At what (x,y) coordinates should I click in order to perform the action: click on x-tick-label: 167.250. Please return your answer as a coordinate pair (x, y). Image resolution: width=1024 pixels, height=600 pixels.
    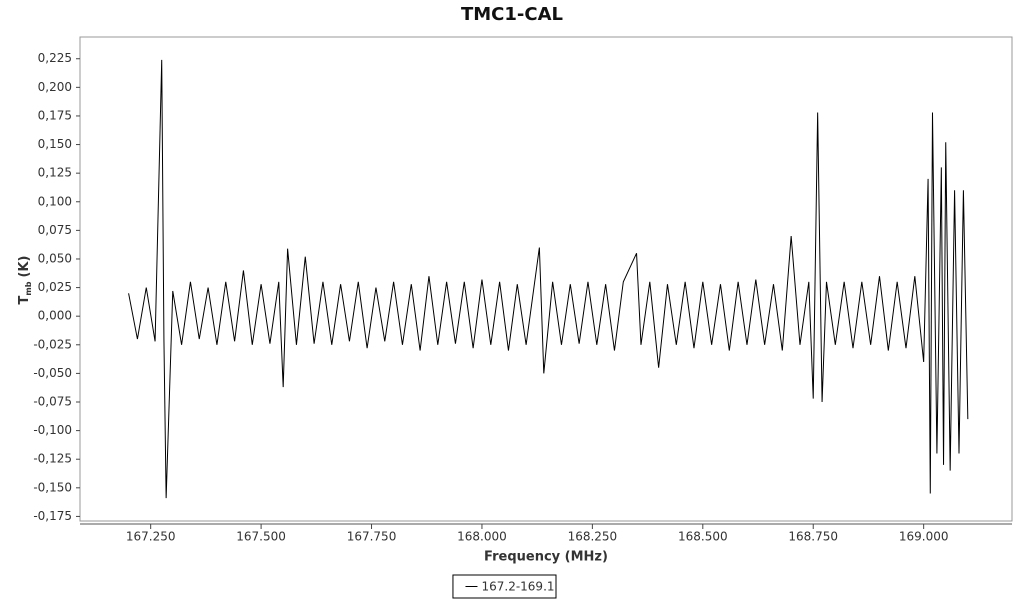
    Looking at the image, I should click on (151, 537).